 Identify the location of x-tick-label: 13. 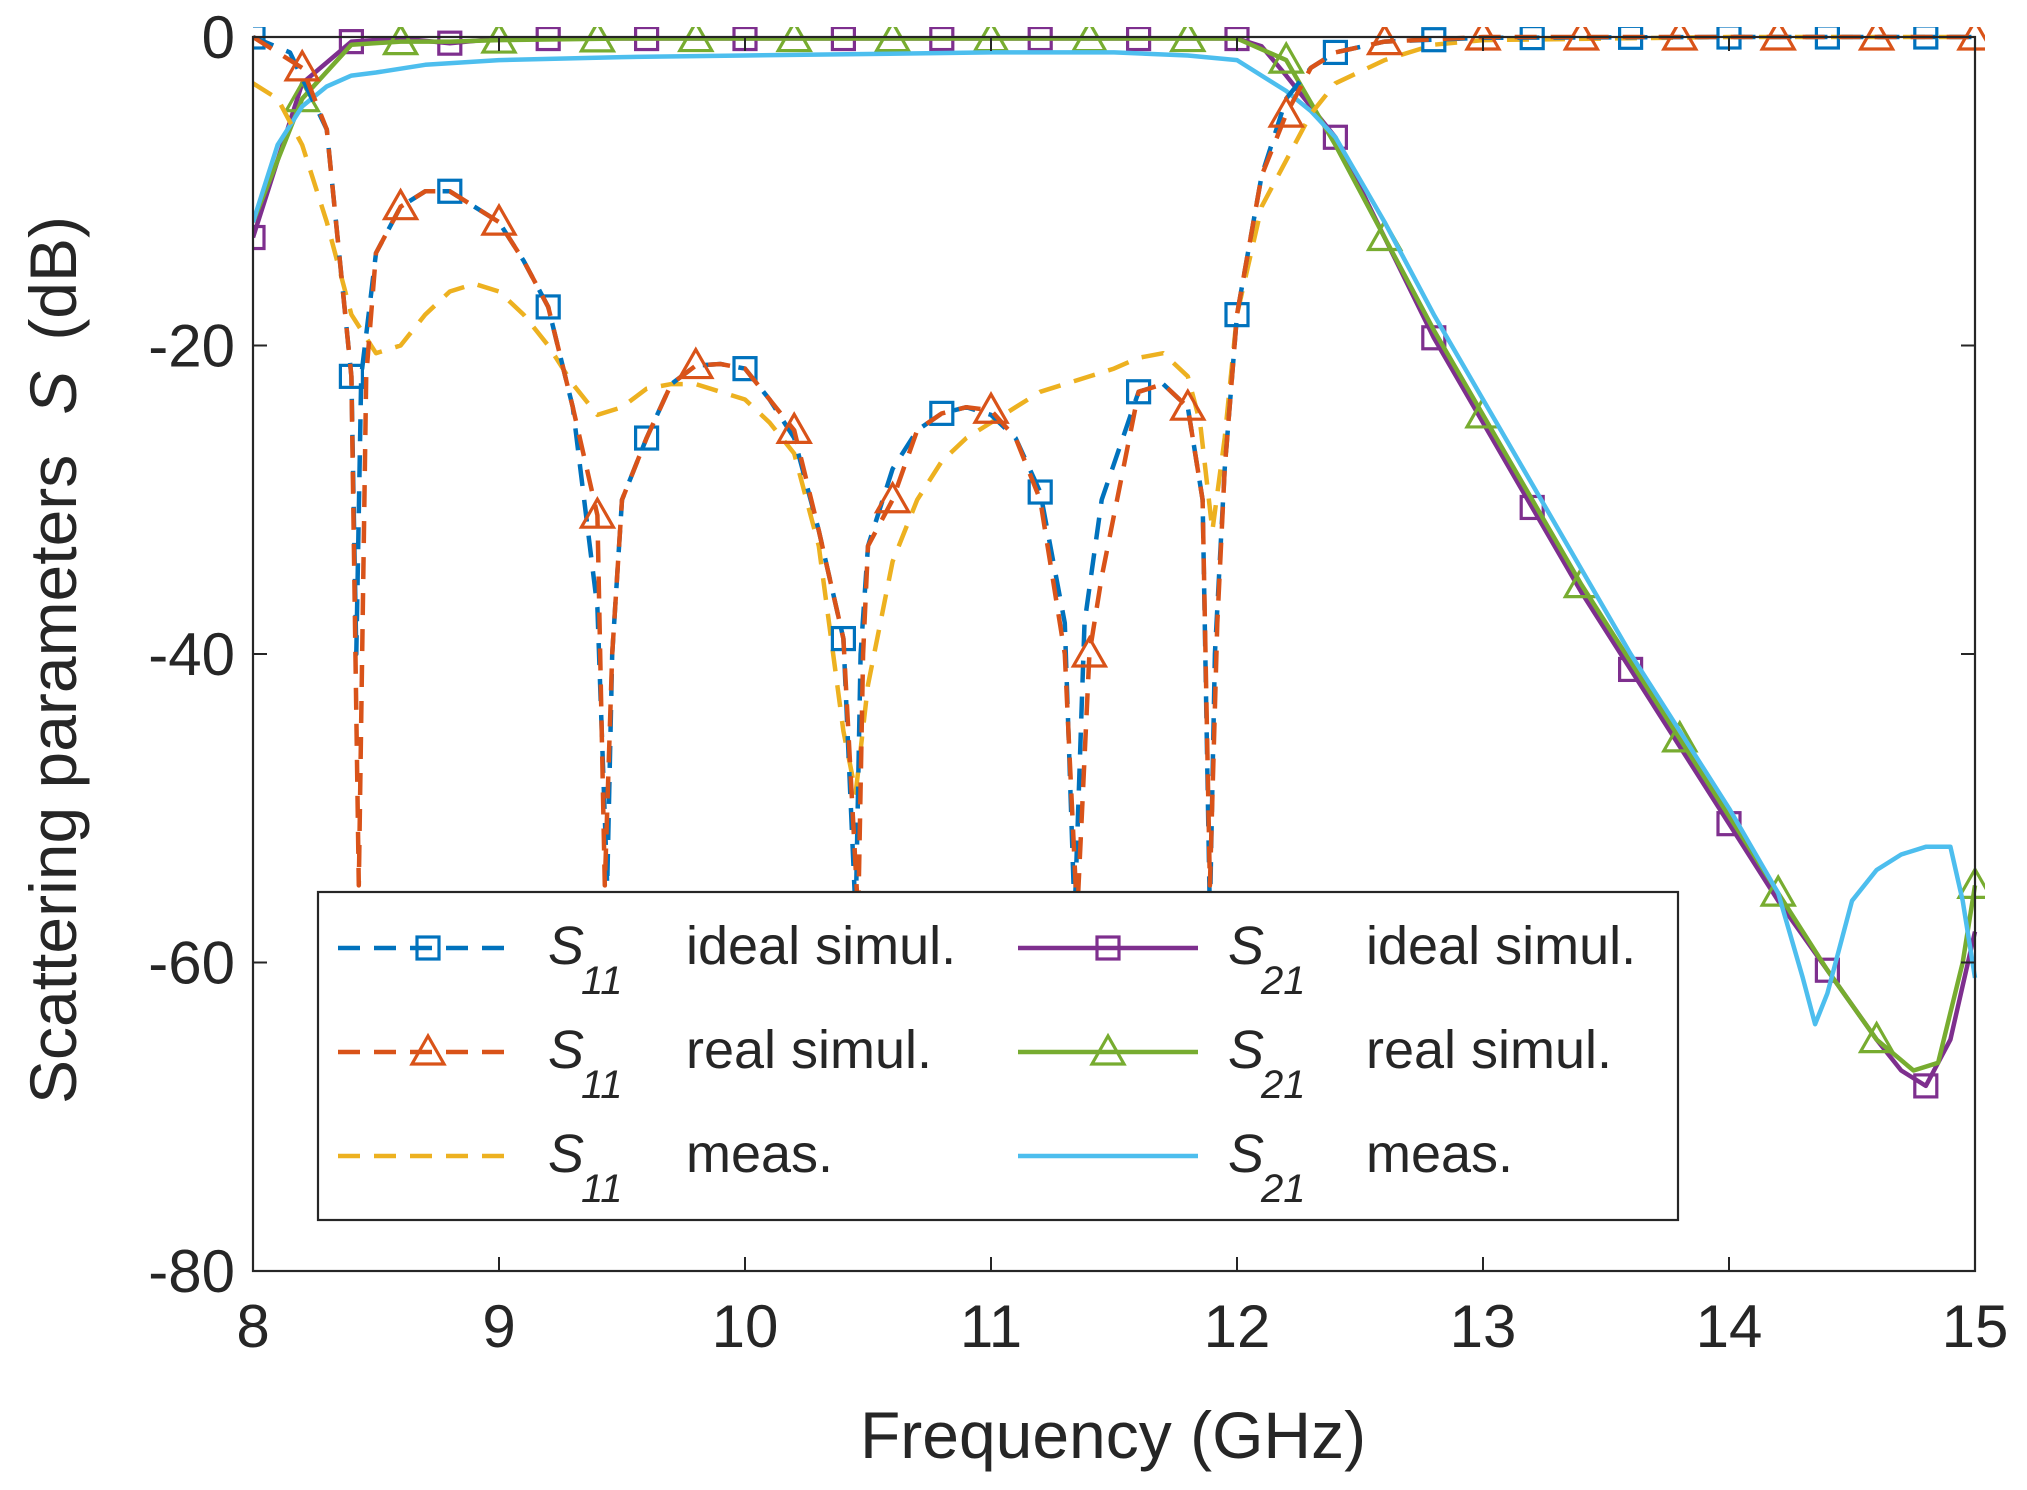
(1483, 1326).